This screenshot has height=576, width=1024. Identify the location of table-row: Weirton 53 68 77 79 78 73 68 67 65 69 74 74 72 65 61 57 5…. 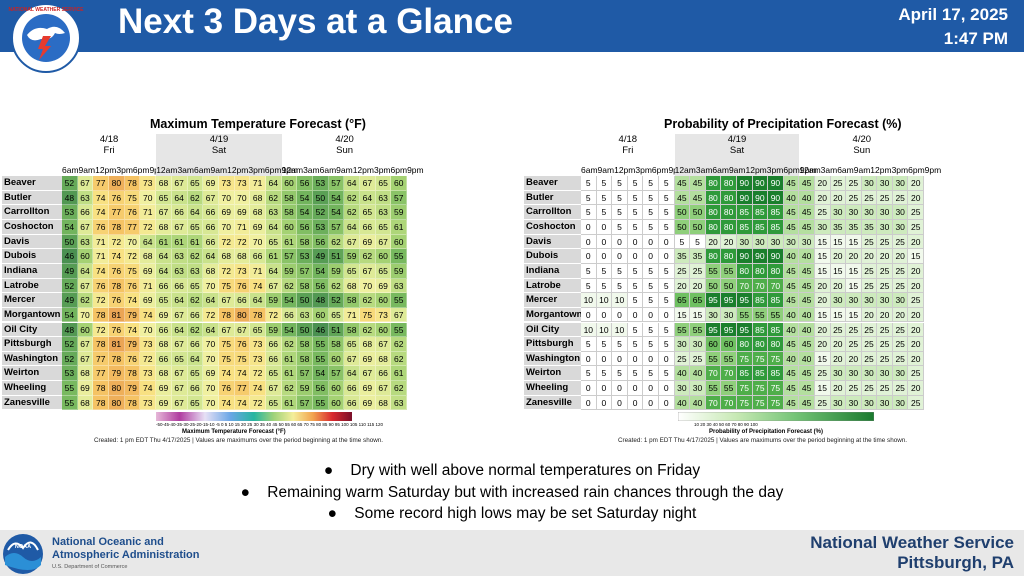
(205, 374).